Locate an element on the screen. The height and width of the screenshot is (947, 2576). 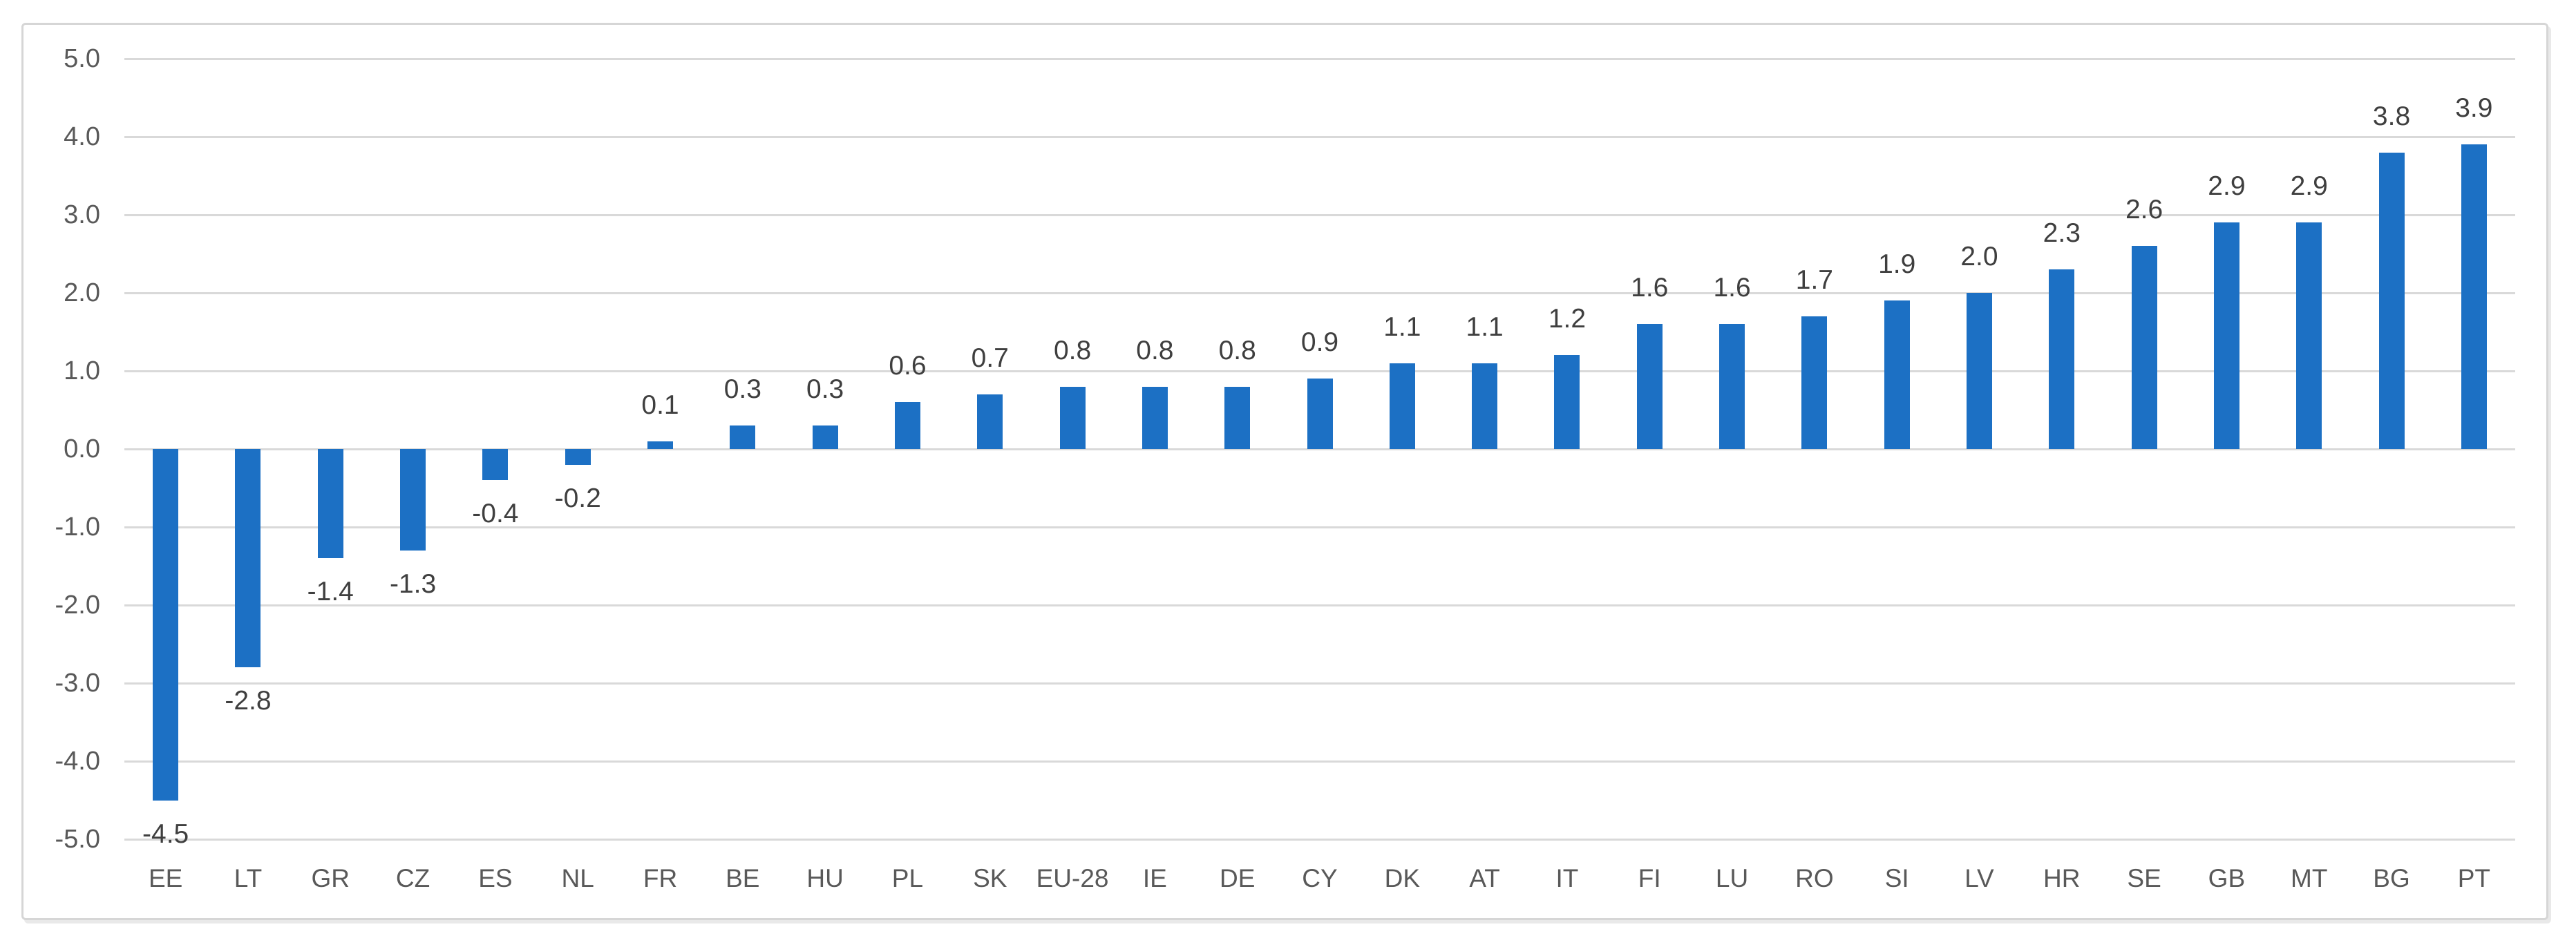
bar-value-label: 0.1 is located at coordinates (660, 405).